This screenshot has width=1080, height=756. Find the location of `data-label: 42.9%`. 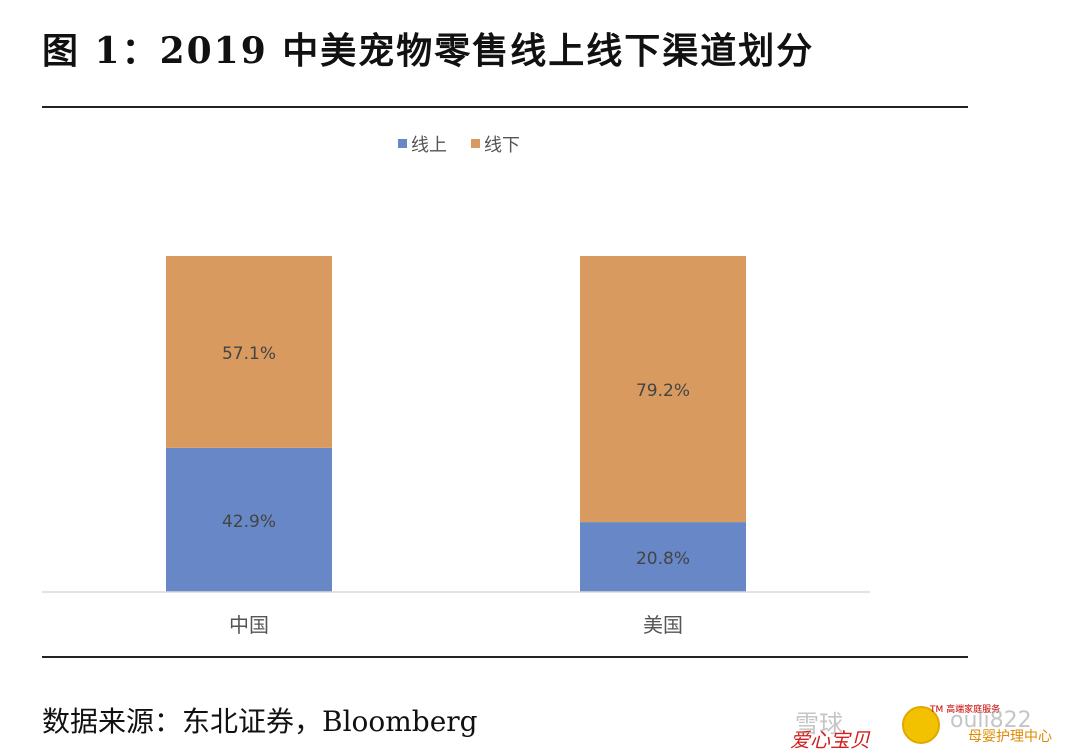

data-label: 42.9% is located at coordinates (249, 522).